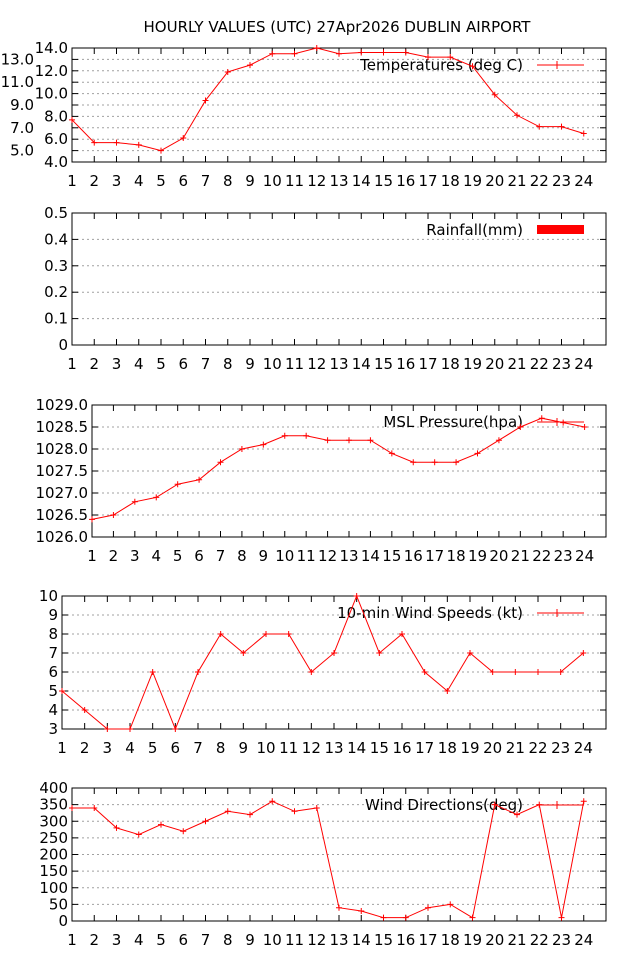 This screenshot has height=960, width=640. What do you see at coordinates (56, 292) in the screenshot?
I see `y-tick-label: 0.2` at bounding box center [56, 292].